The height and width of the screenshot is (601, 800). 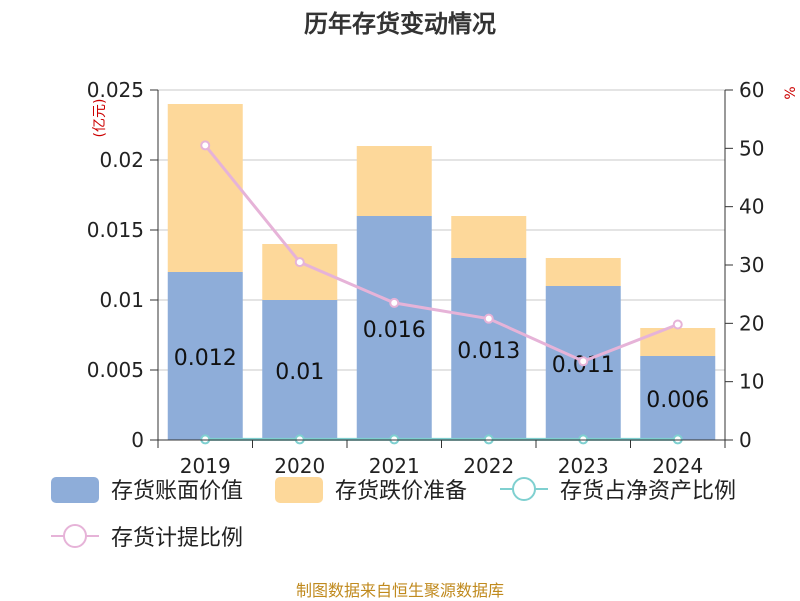 I want to click on bar-data-label: 0.012, so click(x=205, y=358).